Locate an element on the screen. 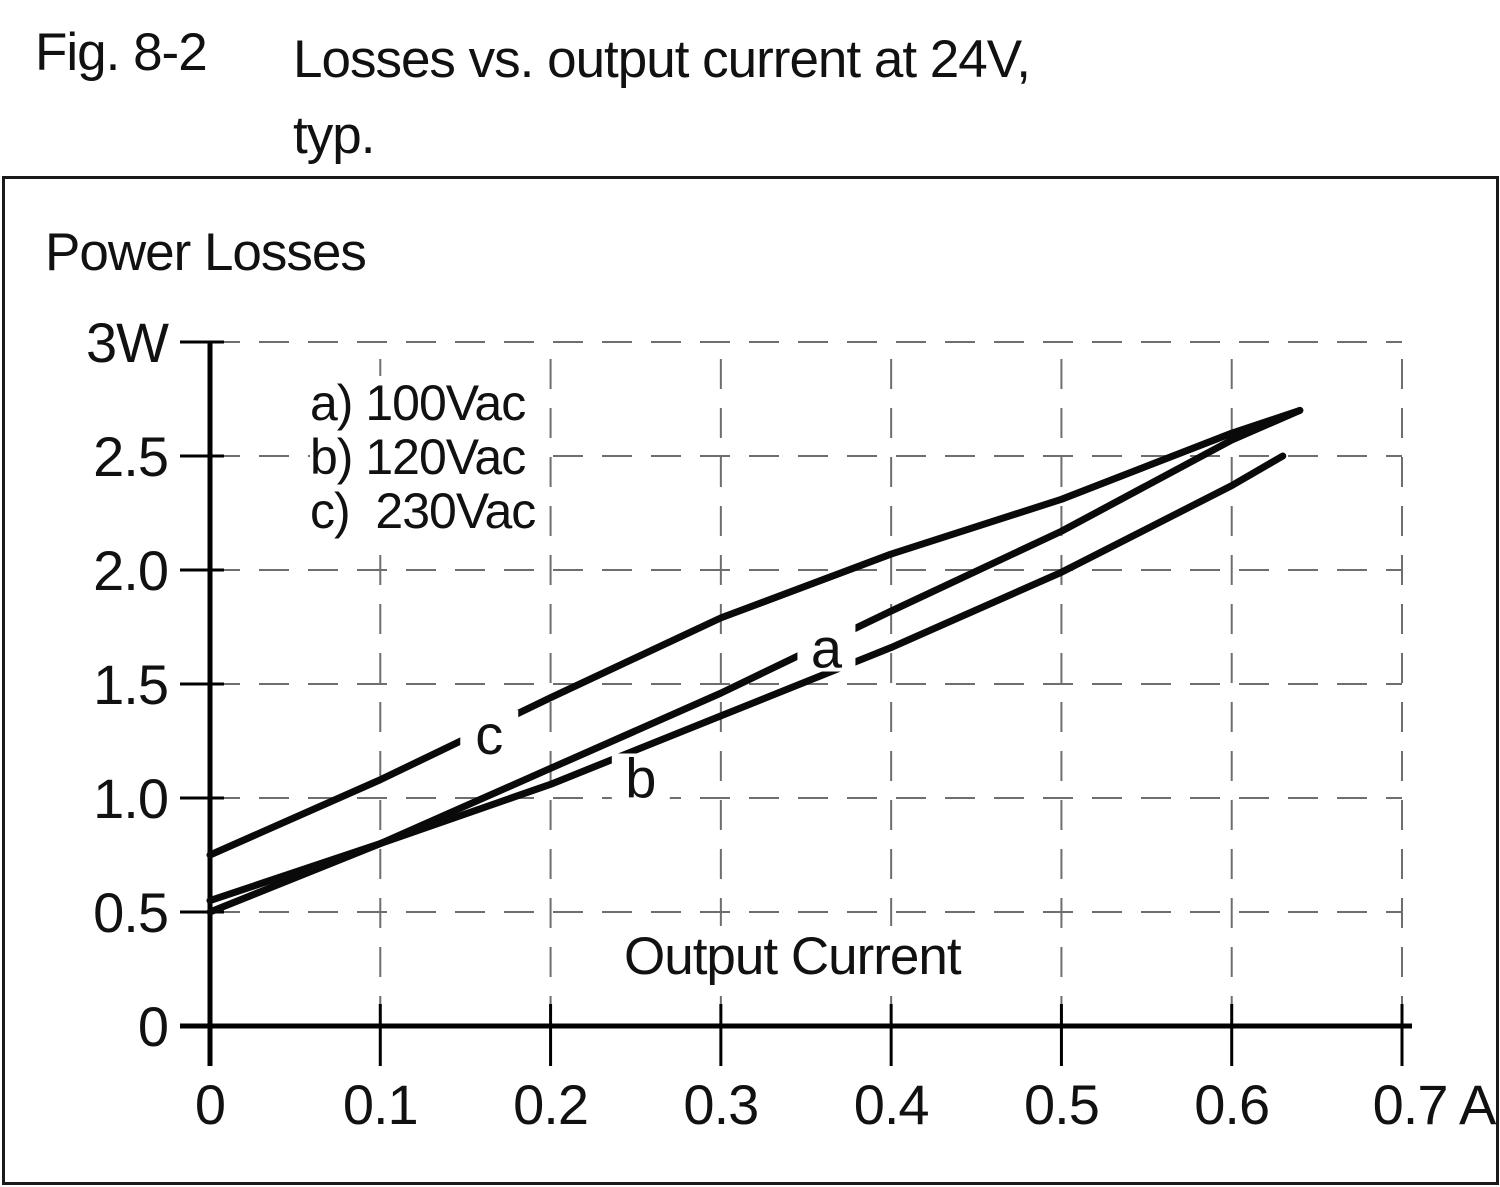  x-tick-label: 0.7 A is located at coordinates (1435, 1104).